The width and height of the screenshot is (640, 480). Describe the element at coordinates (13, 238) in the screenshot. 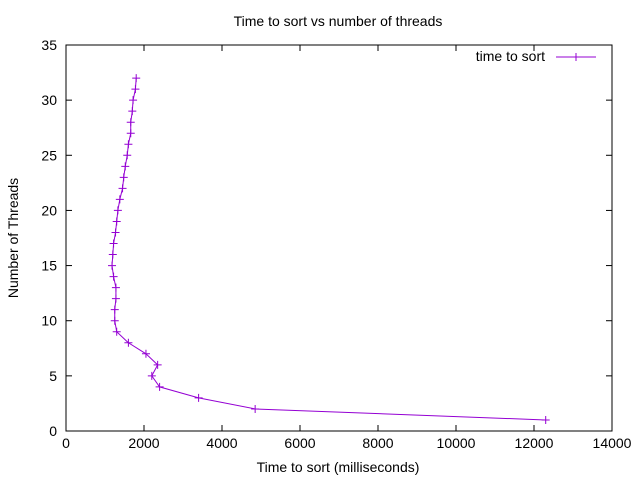

I see `y-axis-label: Number of Threads` at that location.